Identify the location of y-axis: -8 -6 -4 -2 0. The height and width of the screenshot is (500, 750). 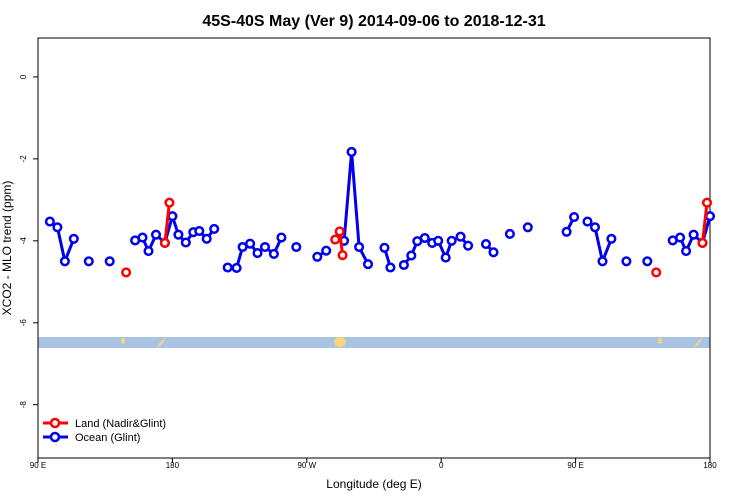
(28, 241).